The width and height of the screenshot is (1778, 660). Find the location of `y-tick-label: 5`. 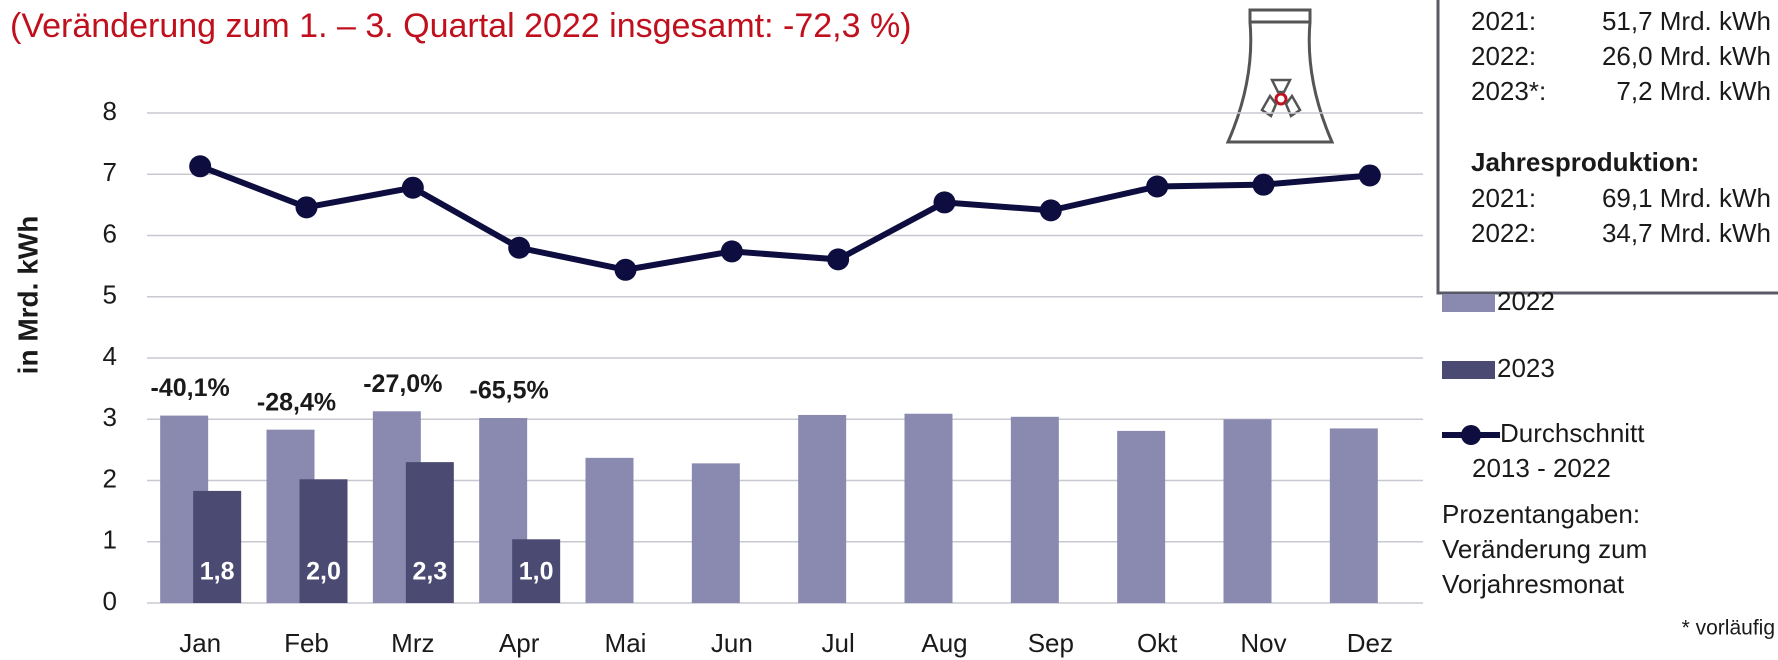

y-tick-label: 5 is located at coordinates (110, 295).